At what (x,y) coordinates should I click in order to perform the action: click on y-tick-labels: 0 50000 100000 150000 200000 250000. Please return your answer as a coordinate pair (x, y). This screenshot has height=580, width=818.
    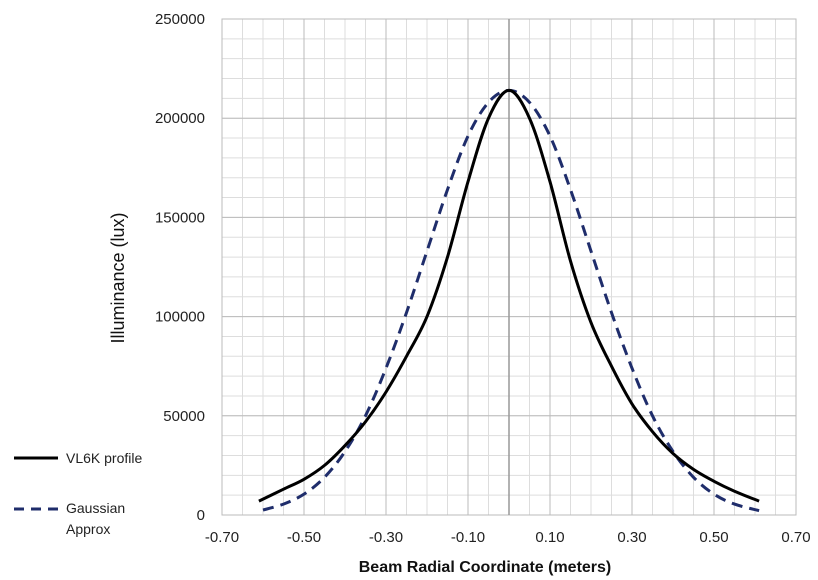
    Looking at the image, I should click on (180, 267).